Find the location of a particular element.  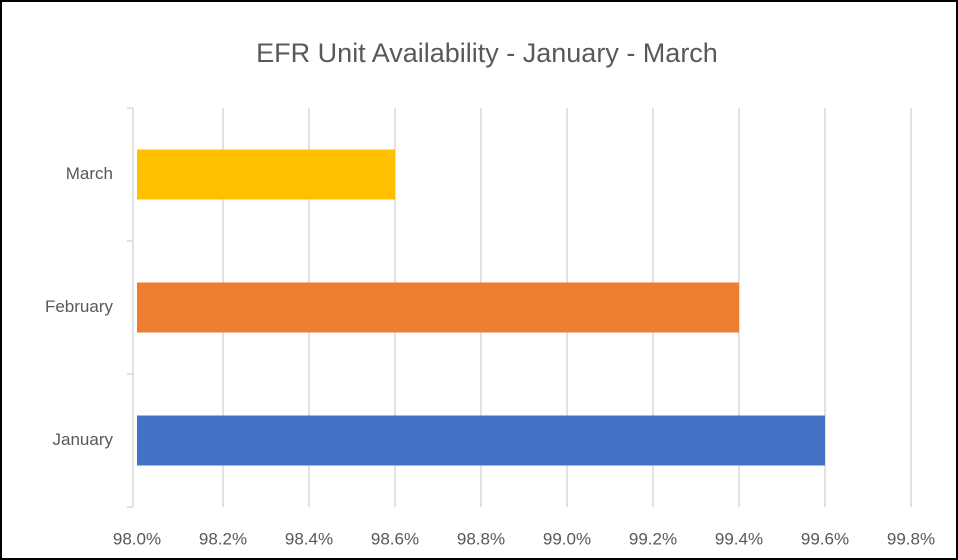

chart-title: EFR Unit Availability - January - March is located at coordinates (487, 53).